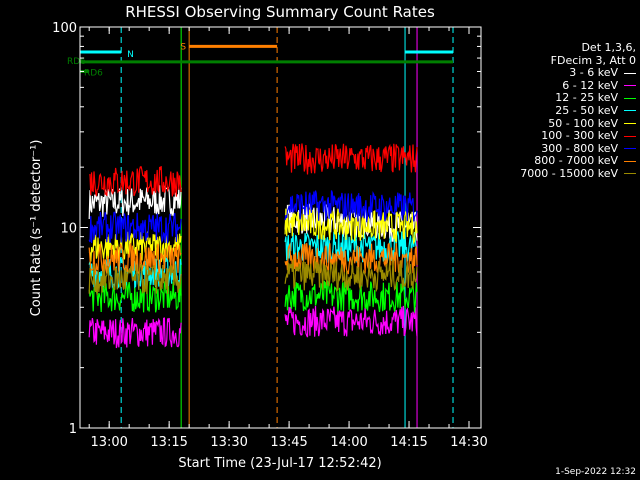 The width and height of the screenshot is (640, 480). Describe the element at coordinates (608, 47) in the screenshot. I see `legend-header-detectors: Det 1,3,6,` at that location.